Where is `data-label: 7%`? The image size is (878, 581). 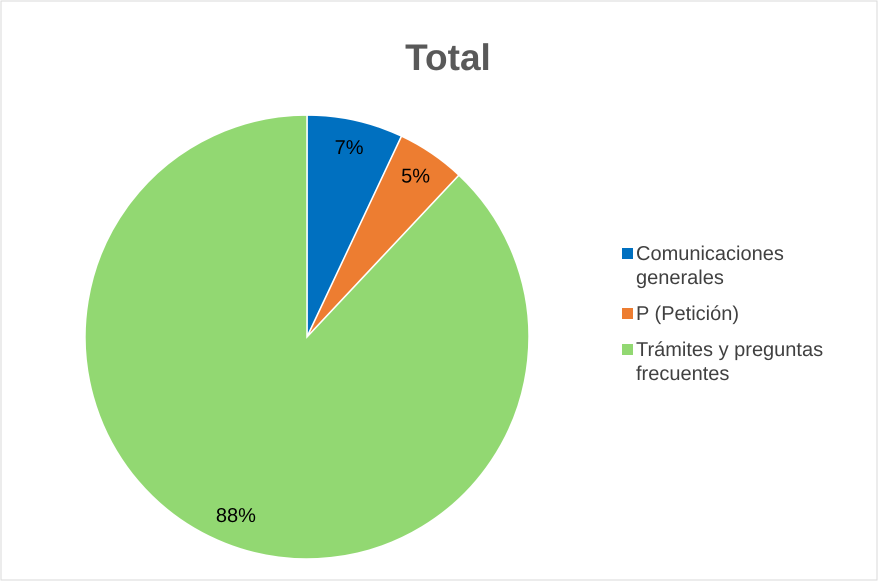 data-label: 7% is located at coordinates (349, 147).